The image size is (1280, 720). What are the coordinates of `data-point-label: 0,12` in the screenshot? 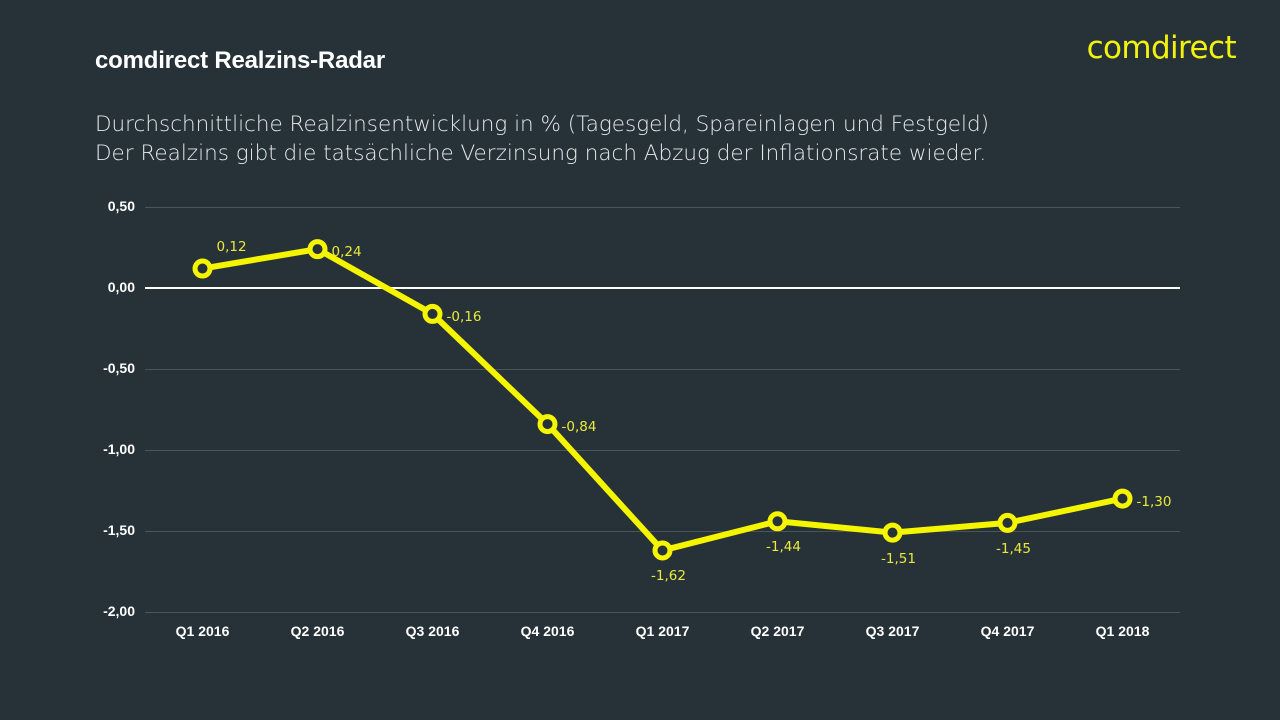 It's located at (231, 246).